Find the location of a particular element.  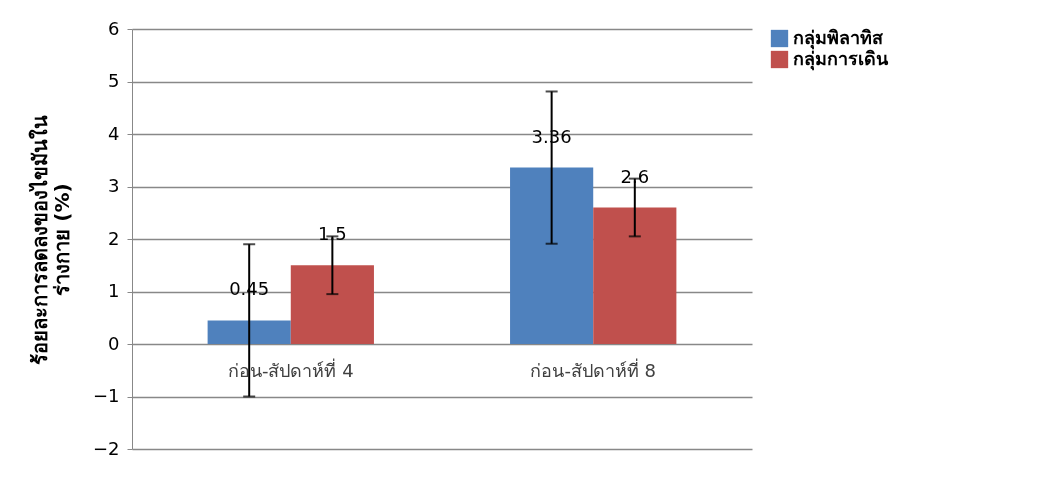

y-tick-label: 1 is located at coordinates (114, 290).